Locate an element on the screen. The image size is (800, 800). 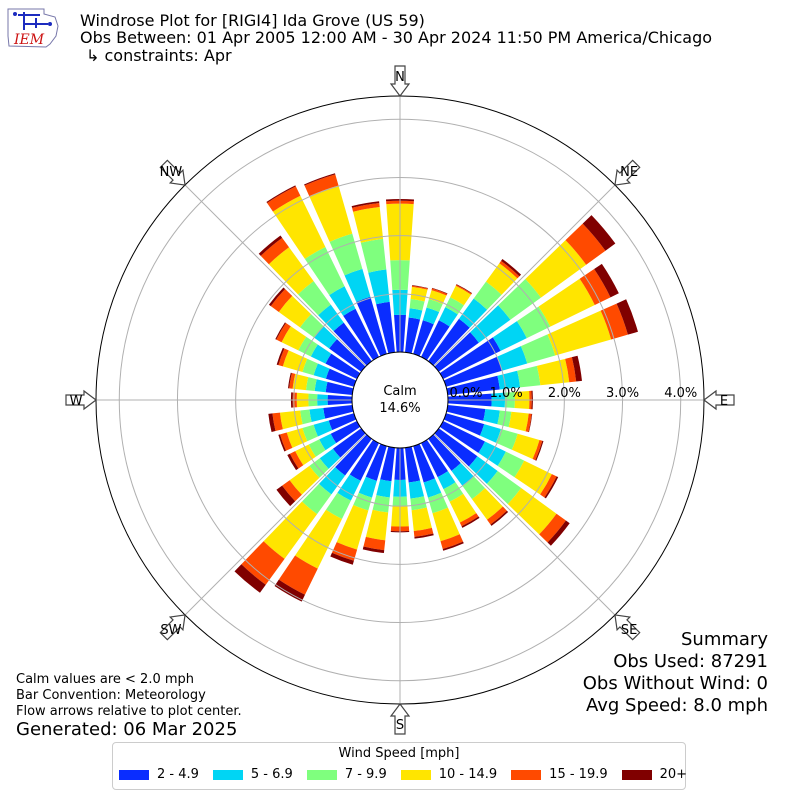
legend-label: 7 - 9.9 is located at coordinates (365, 774).